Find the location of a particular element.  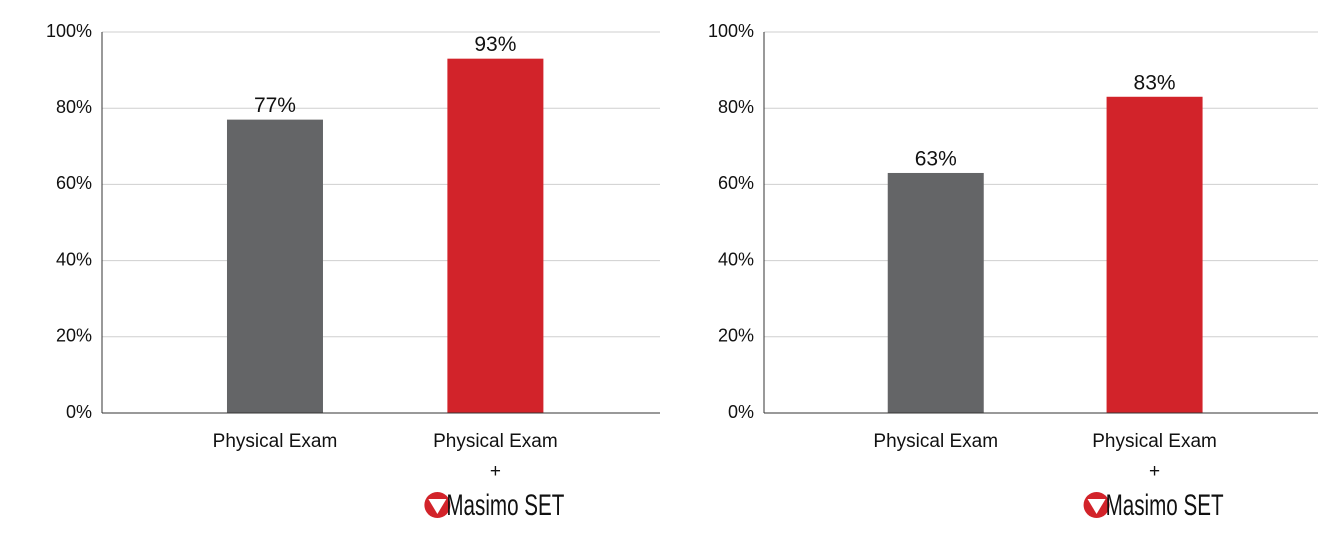

value-label: 77% is located at coordinates (275, 105).